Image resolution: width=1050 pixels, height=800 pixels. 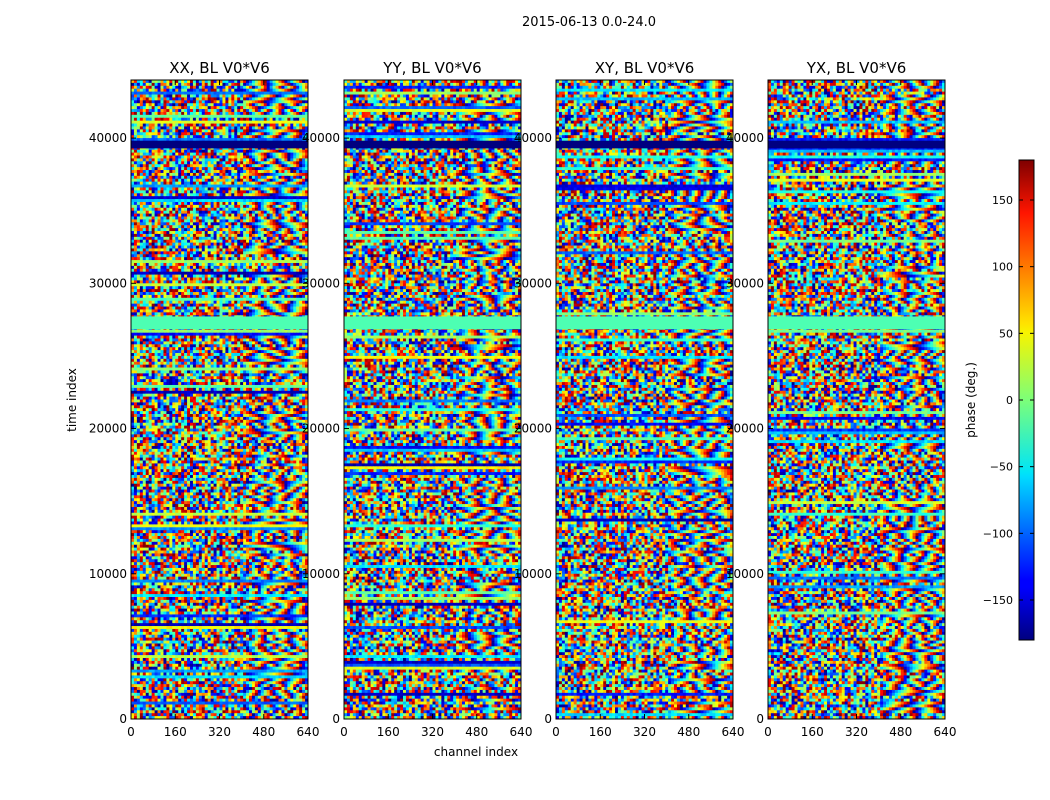 I want to click on colorbar-tick-label: −150, so click(x=998, y=600).